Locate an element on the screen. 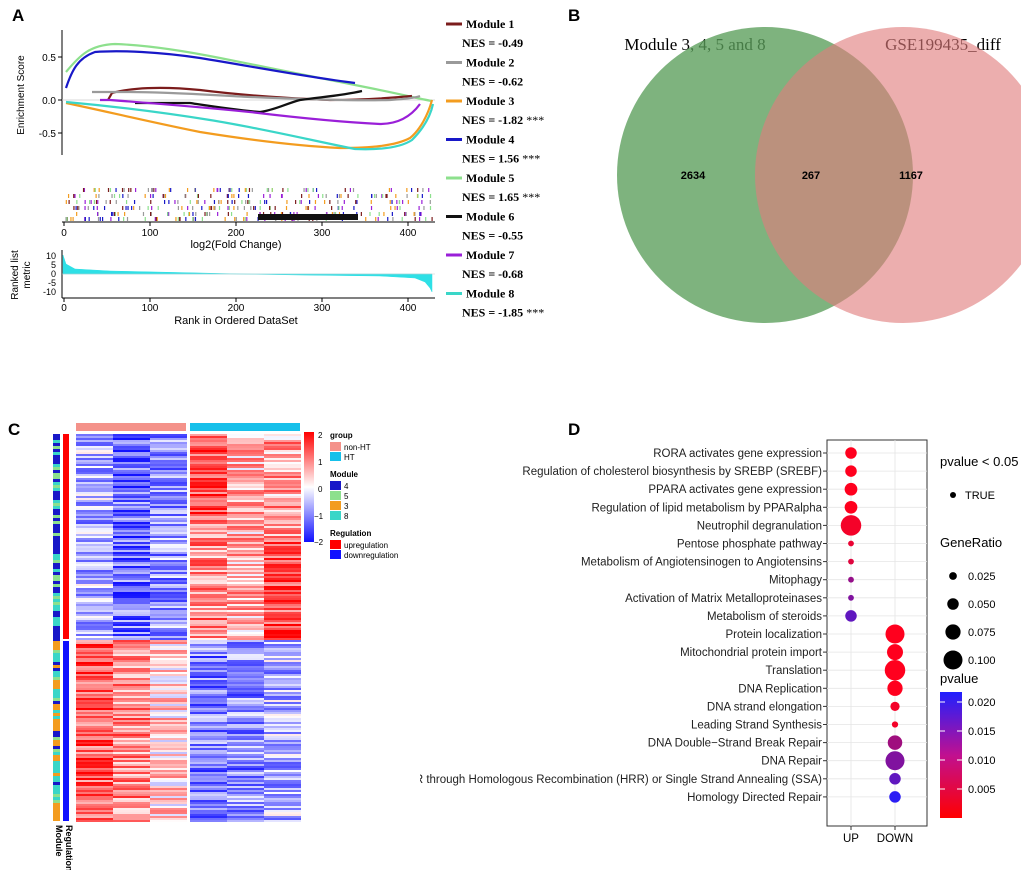  legend-module-significance: *** is located at coordinates (529, 197).